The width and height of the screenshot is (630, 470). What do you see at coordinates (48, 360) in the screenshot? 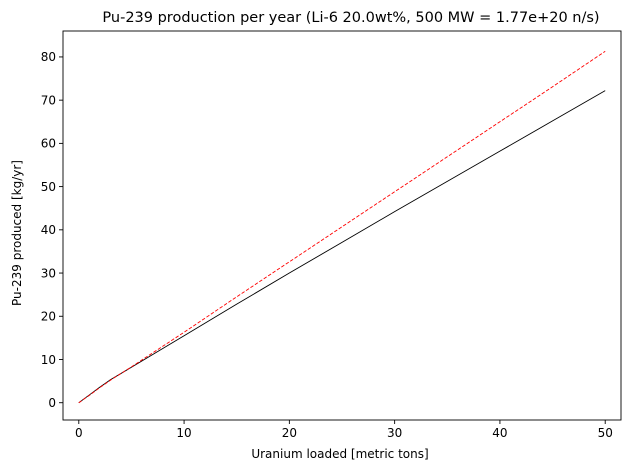
I see `y-tick-label: 10` at bounding box center [48, 360].